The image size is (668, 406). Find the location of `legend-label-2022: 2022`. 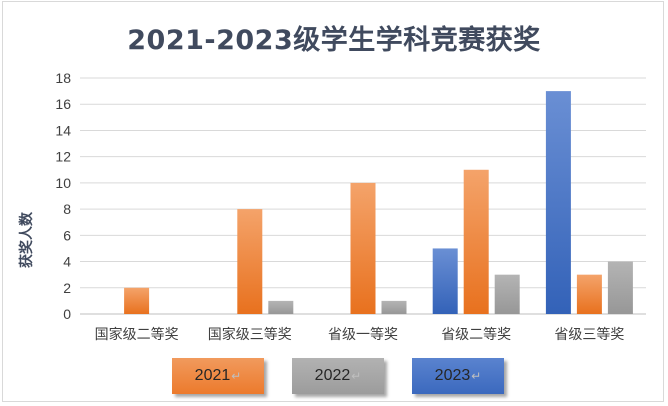

legend-label-2022: 2022 is located at coordinates (332, 375).